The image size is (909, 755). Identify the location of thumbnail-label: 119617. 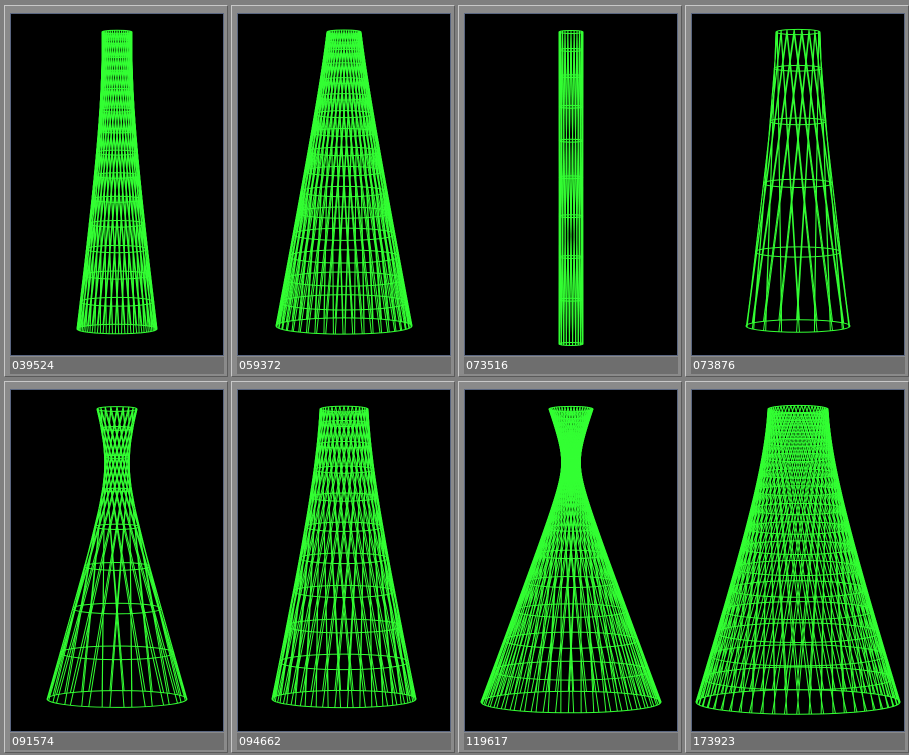
(571, 741).